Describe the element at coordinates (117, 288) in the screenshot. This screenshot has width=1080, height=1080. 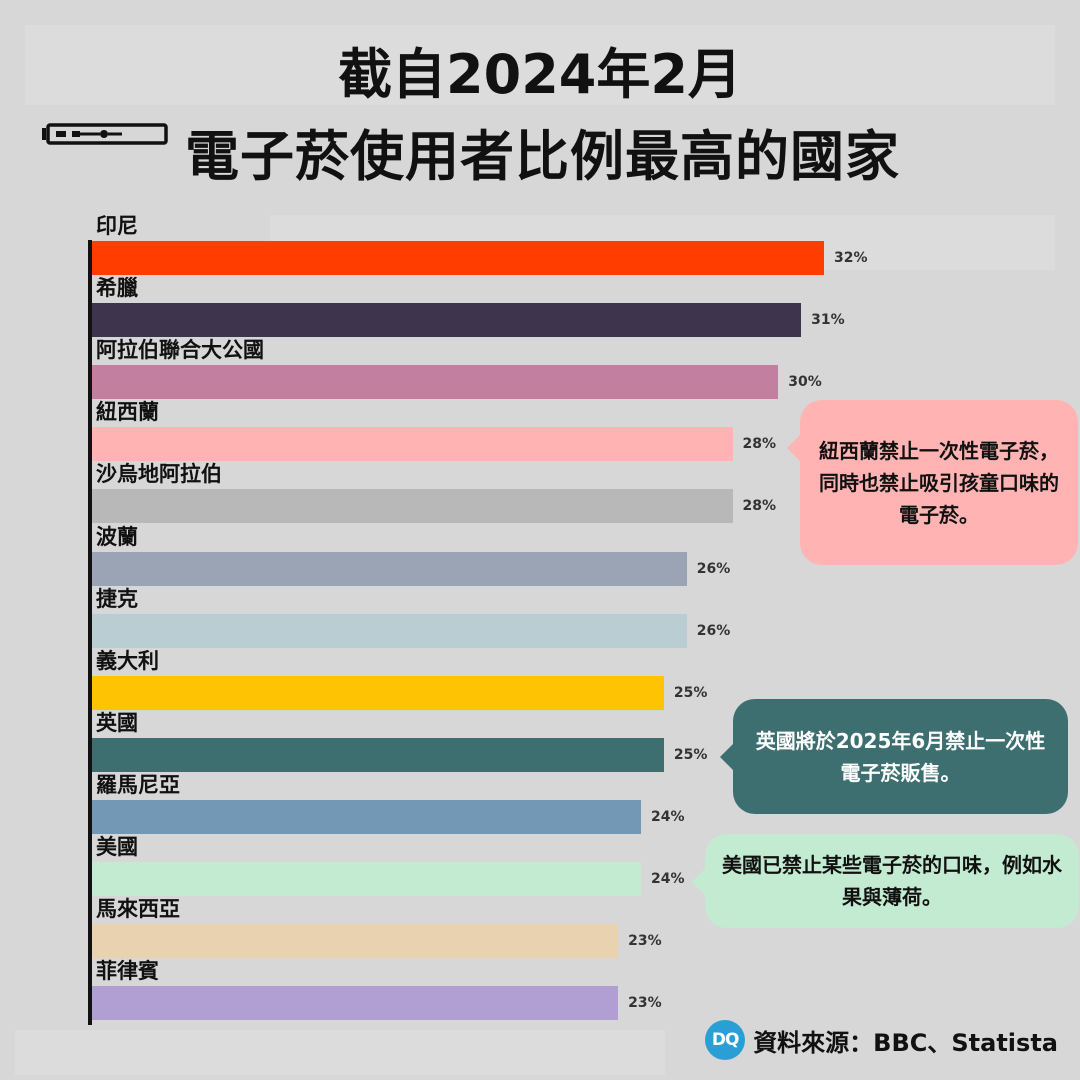
I see `category-label: 希臘` at that location.